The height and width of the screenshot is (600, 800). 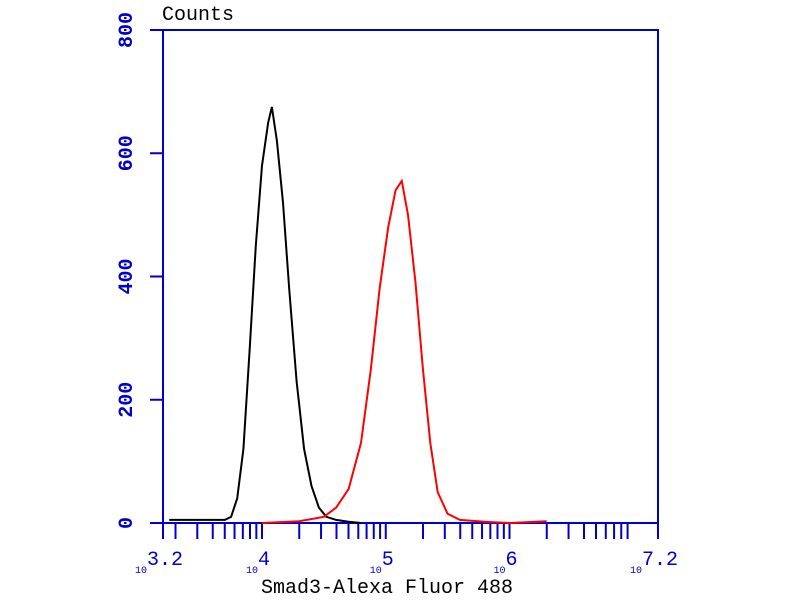 I want to click on y-tick-label: 800, so click(x=127, y=30).